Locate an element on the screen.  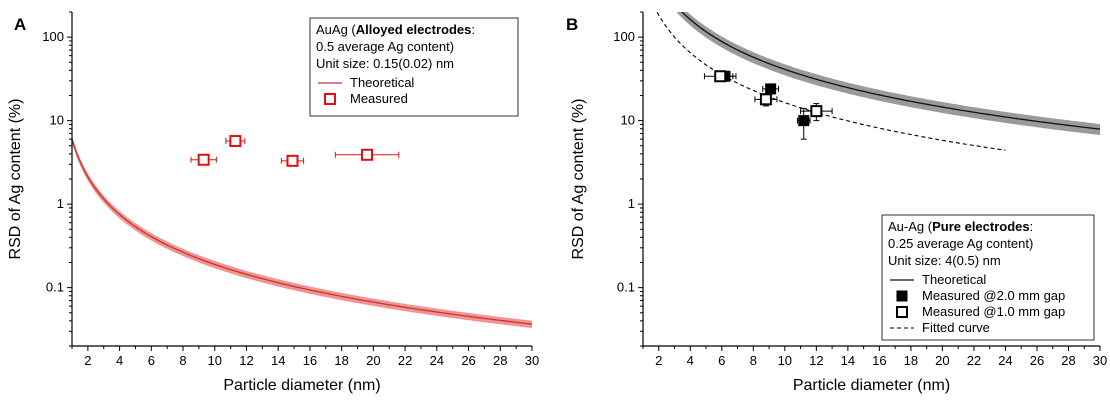
legend-title: AuAg (Alloyed electrodes: is located at coordinates (395, 29).